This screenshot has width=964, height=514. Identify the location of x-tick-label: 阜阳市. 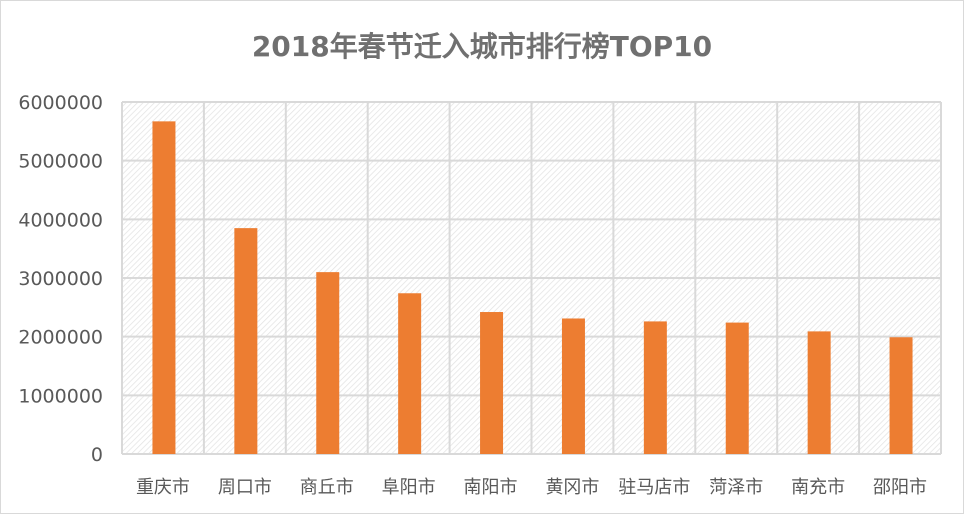
(409, 487).